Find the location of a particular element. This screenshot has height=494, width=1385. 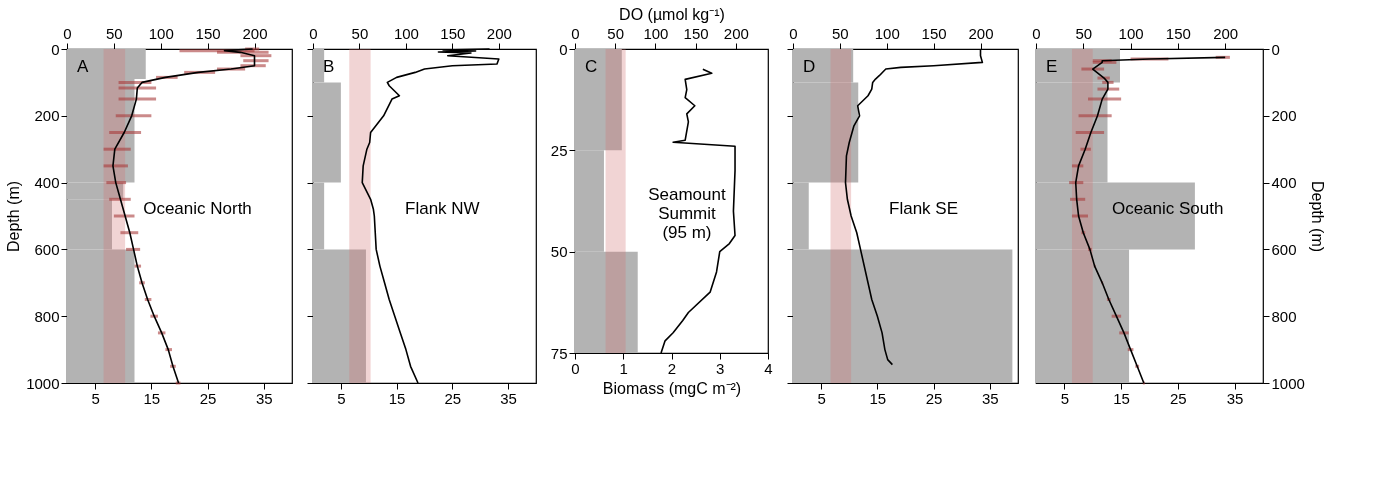

y-tick-label: 25 is located at coordinates (559, 150).